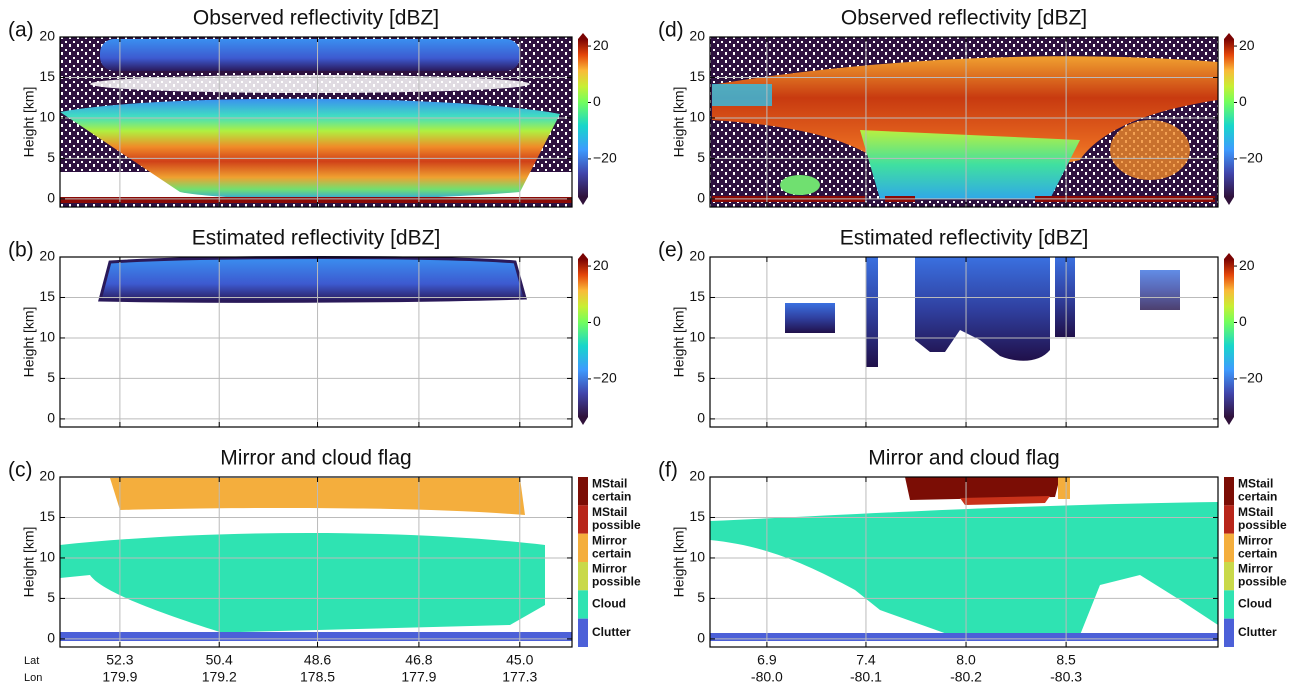 Image resolution: width=1306 pixels, height=682 pixels. Describe the element at coordinates (316, 559) in the screenshot. I see `image-c` at that location.